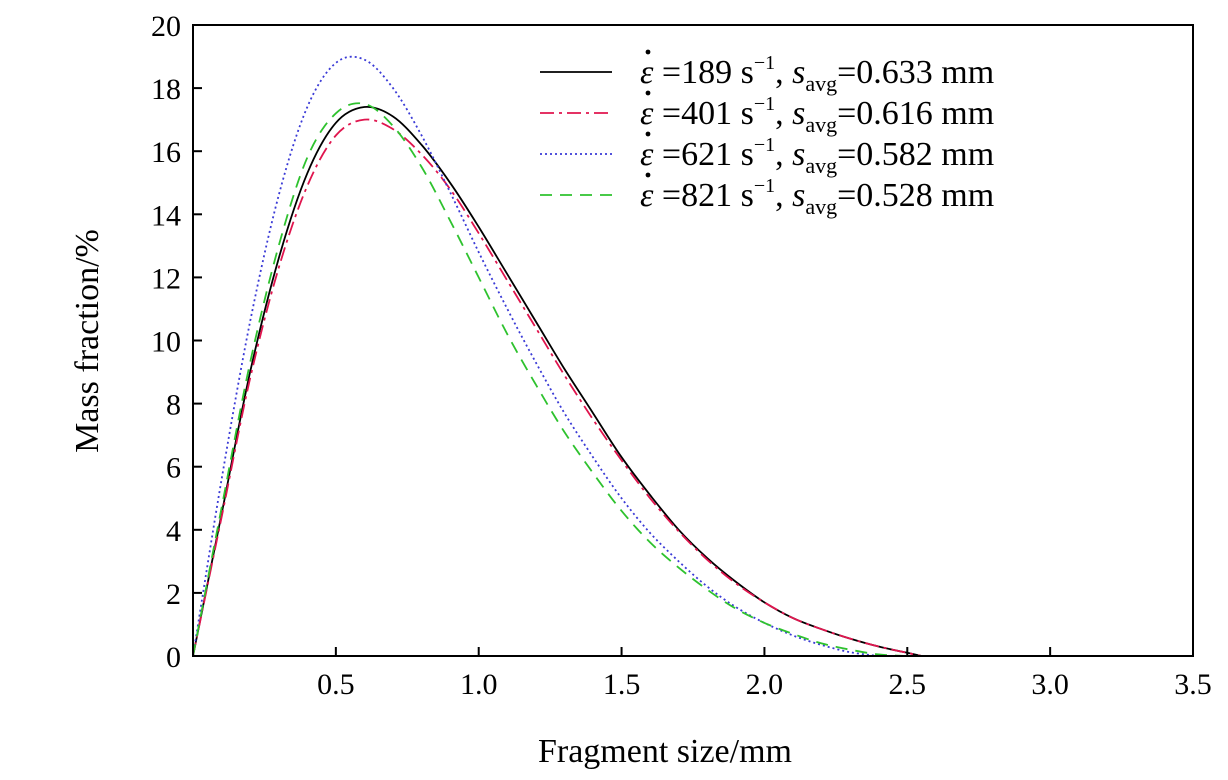 This screenshot has width=1228, height=780. What do you see at coordinates (173, 657) in the screenshot?
I see `y-tick-label: 0` at bounding box center [173, 657].